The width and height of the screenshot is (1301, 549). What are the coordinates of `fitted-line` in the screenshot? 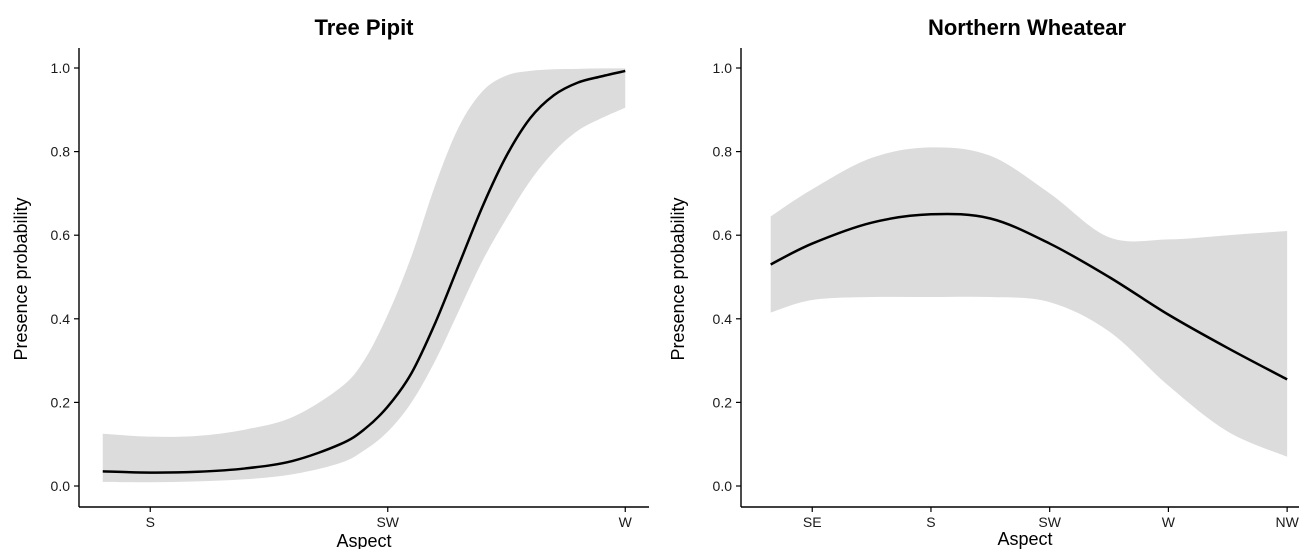 It's located at (1029, 296).